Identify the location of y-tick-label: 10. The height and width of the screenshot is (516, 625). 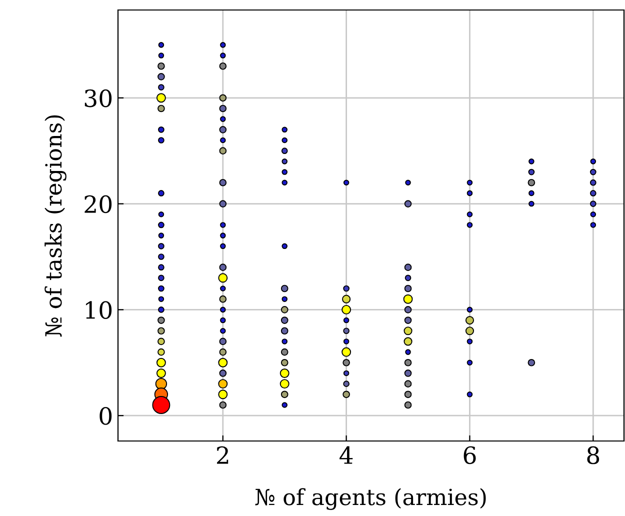
(99, 310).